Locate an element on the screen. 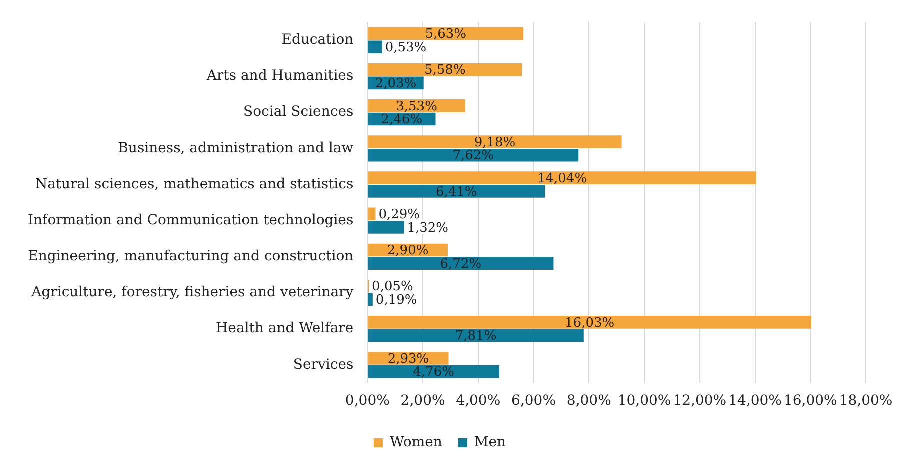 This screenshot has height=468, width=910. data-label: 0,29% is located at coordinates (399, 215).